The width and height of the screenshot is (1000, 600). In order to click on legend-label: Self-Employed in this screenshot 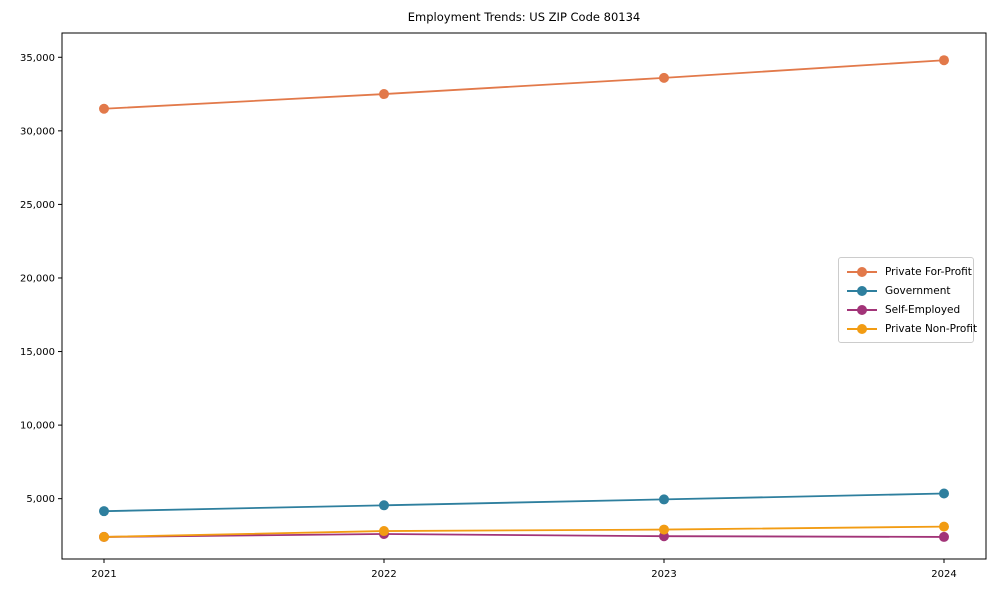, I will do `click(923, 309)`.